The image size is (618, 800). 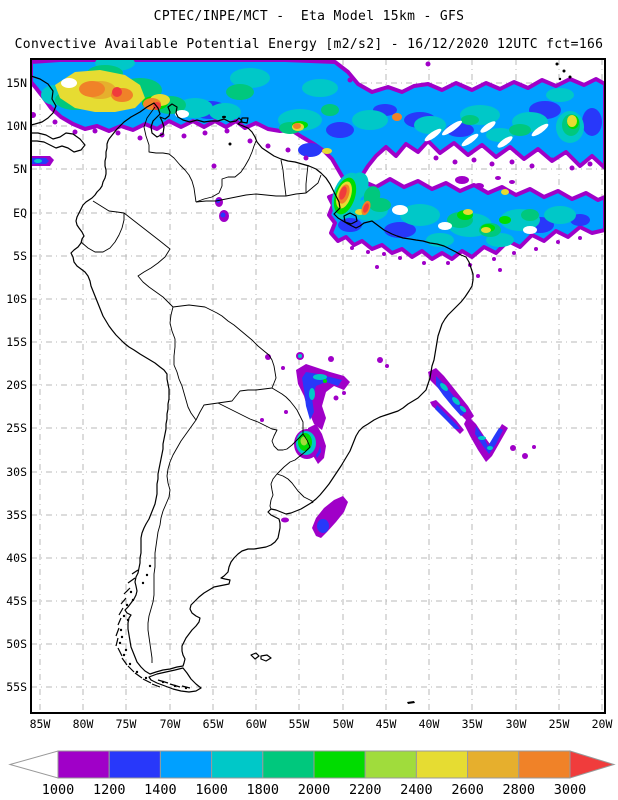 What do you see at coordinates (256, 724) in the screenshot?
I see `lon-tick-label: 60W` at bounding box center [256, 724].